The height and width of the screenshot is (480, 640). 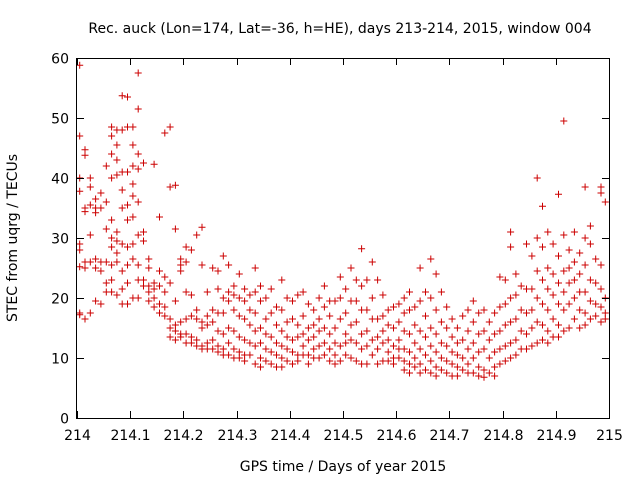 What do you see at coordinates (609, 436) in the screenshot?
I see `x-tick-label: 215` at bounding box center [609, 436].